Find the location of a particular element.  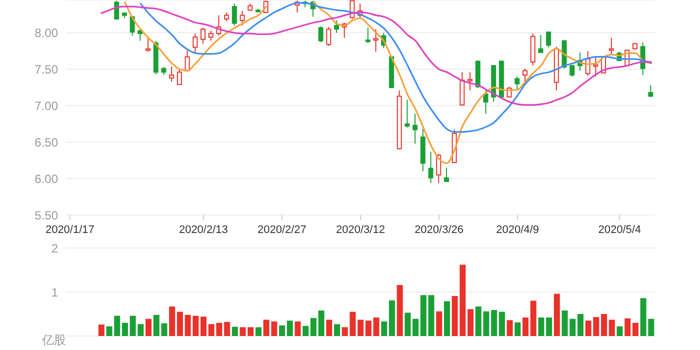

x-tick-label: 2020/3/26 is located at coordinates (439, 230).